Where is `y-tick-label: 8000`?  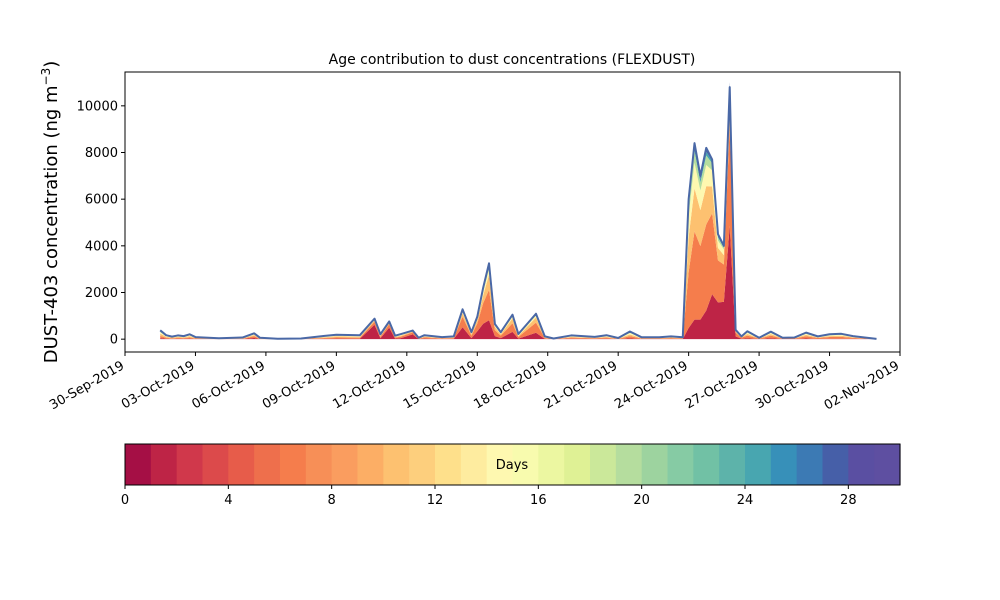
y-tick-label: 8000 is located at coordinates (101, 153).